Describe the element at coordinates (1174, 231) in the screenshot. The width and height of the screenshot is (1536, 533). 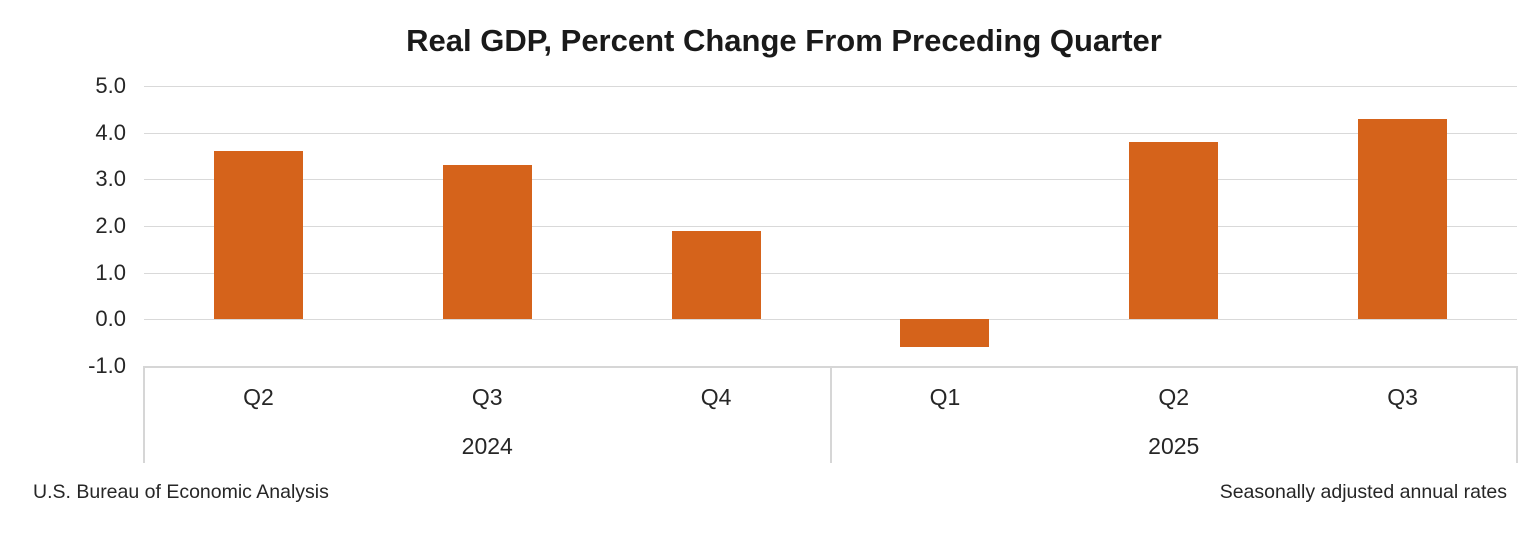
I see `bar-2025-q2` at that location.